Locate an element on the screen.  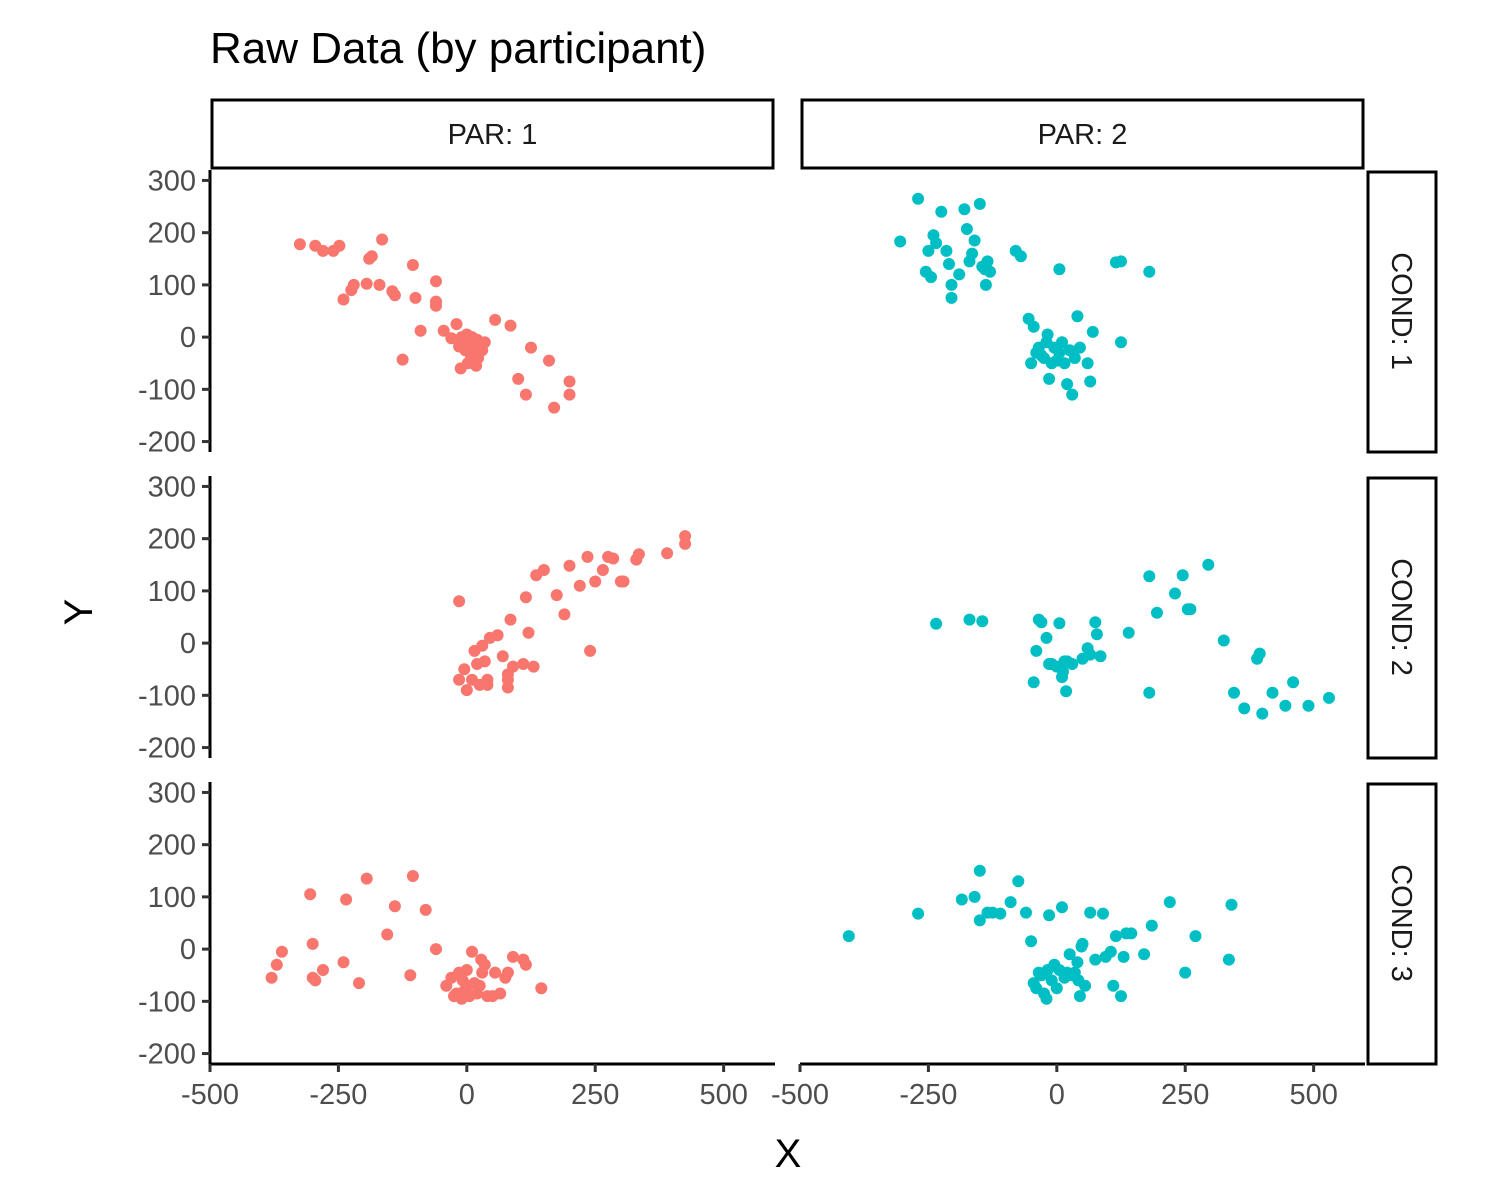
x-axis-title: X is located at coordinates (788, 1154).